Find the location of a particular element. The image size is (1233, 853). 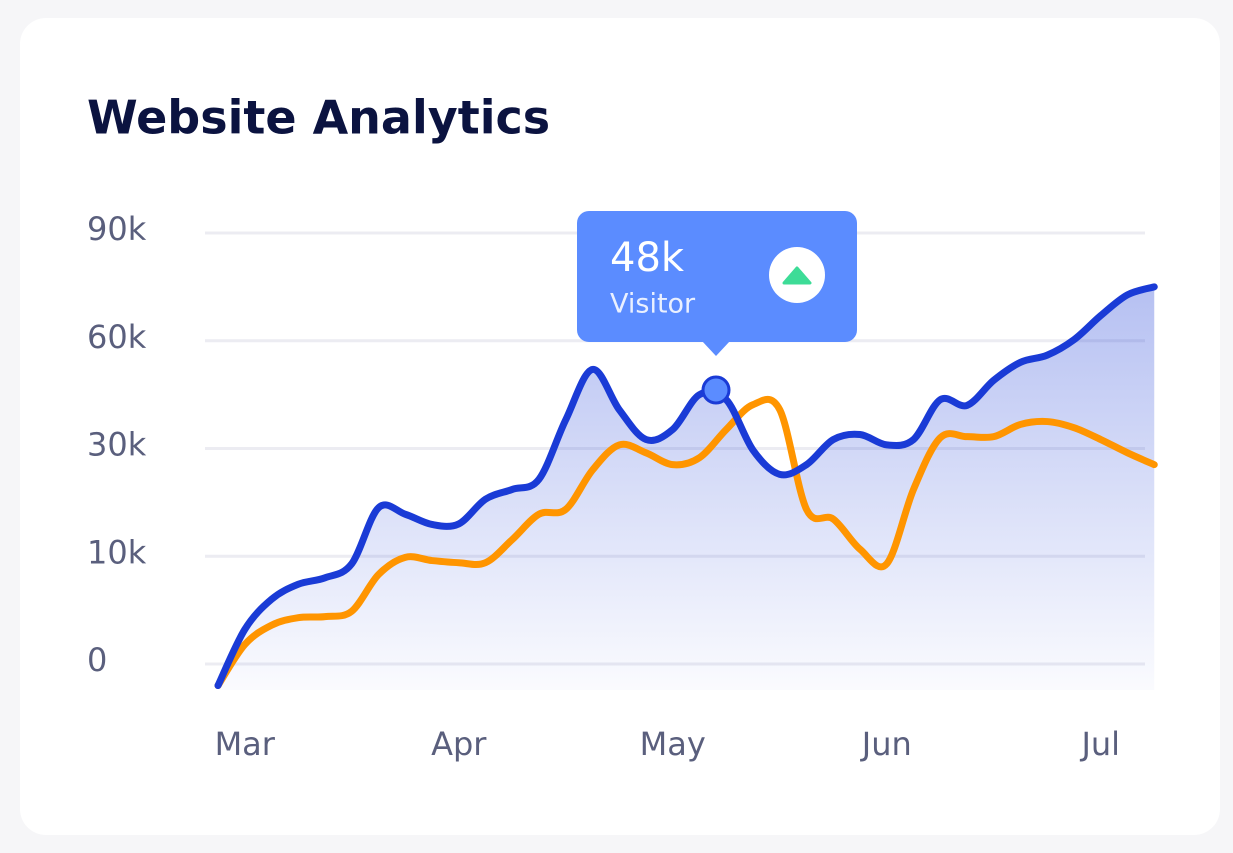

tooltip-box is located at coordinates (717, 276).